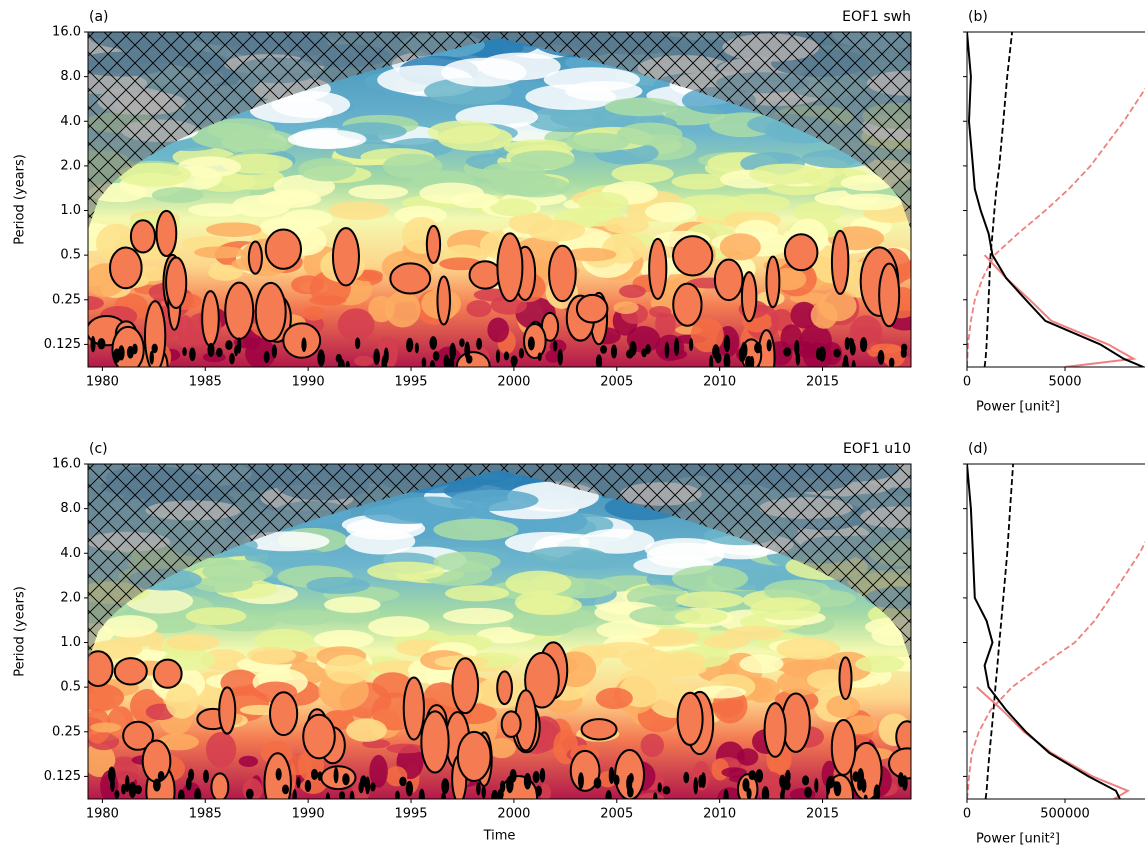 This screenshot has width=1145, height=847. Describe the element at coordinates (62, 344) in the screenshot. I see `y-tick-label: 0.125` at that location.